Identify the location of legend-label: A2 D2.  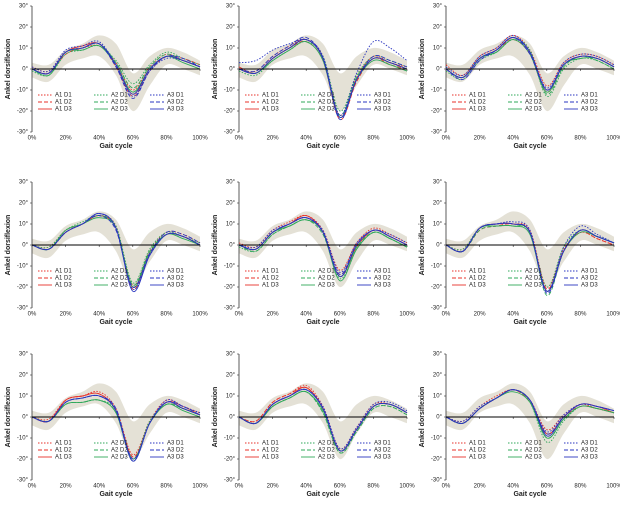
(326, 451).